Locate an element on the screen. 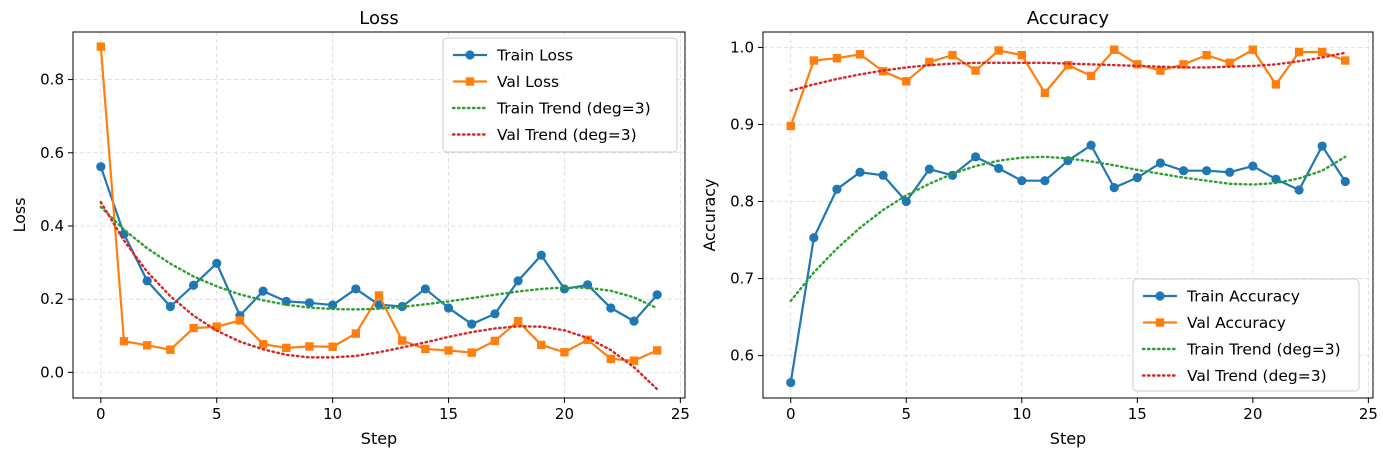  y-tick-label: 1.0 is located at coordinates (742, 47).